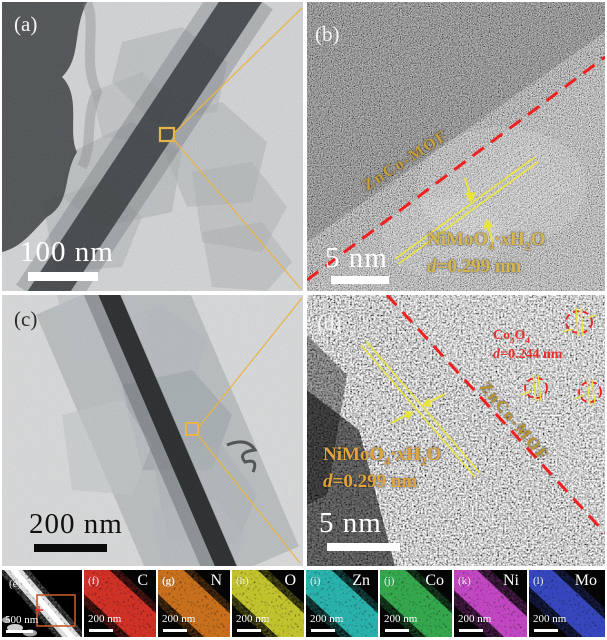 The image size is (607, 640). What do you see at coordinates (361, 580) in the screenshot?
I see `element-symbol: Zn` at bounding box center [361, 580].